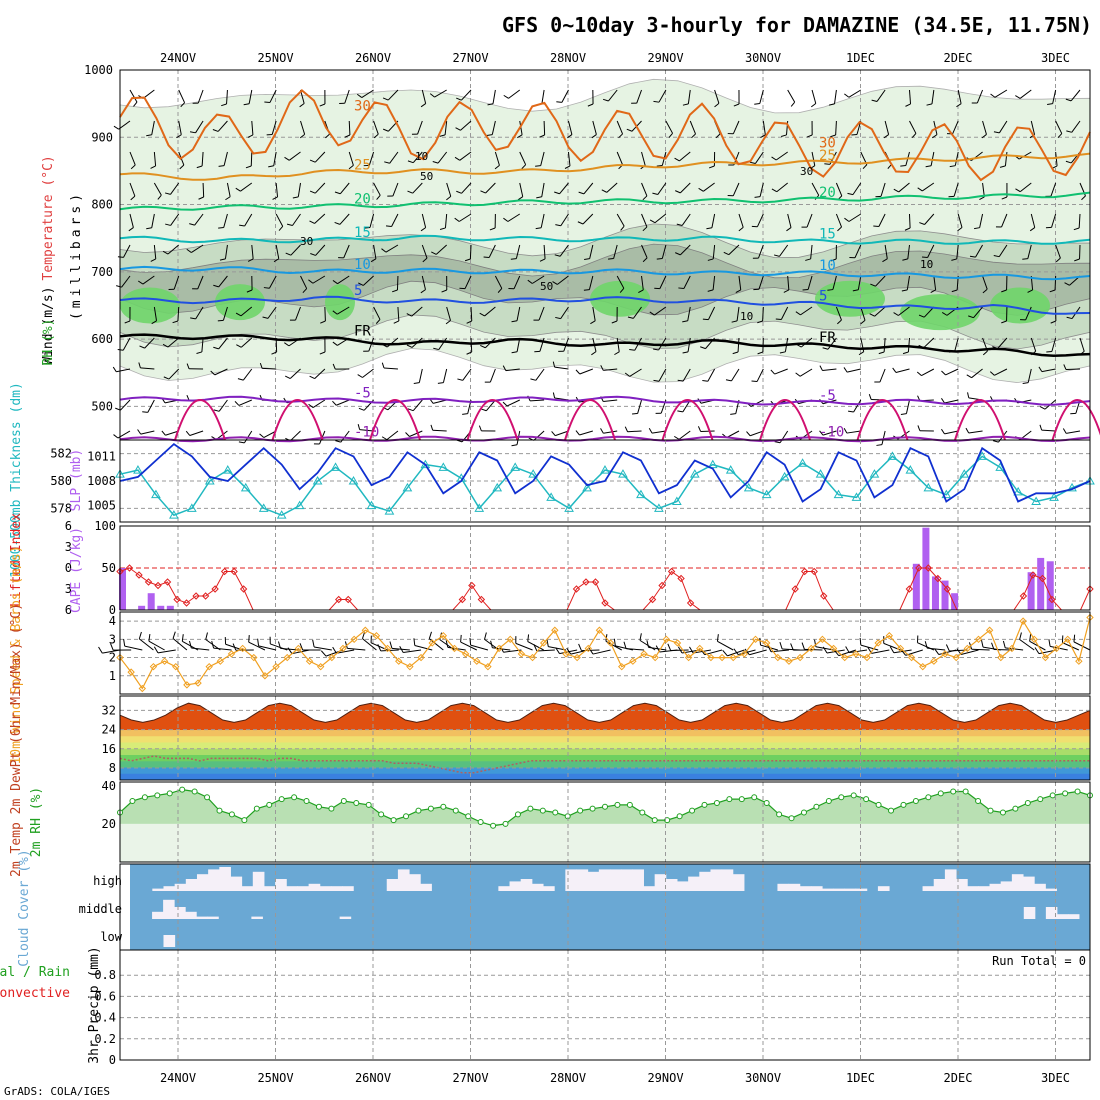  I want to click on temperature-contour, so click(605, 201).